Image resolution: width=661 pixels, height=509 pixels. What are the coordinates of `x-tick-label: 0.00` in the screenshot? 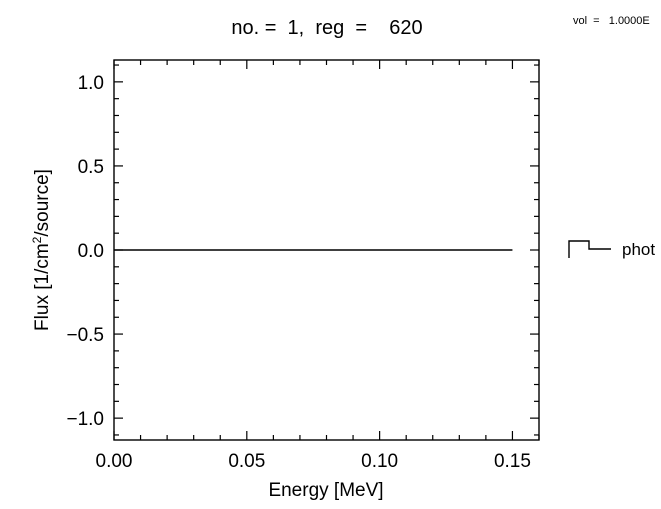 It's located at (114, 461).